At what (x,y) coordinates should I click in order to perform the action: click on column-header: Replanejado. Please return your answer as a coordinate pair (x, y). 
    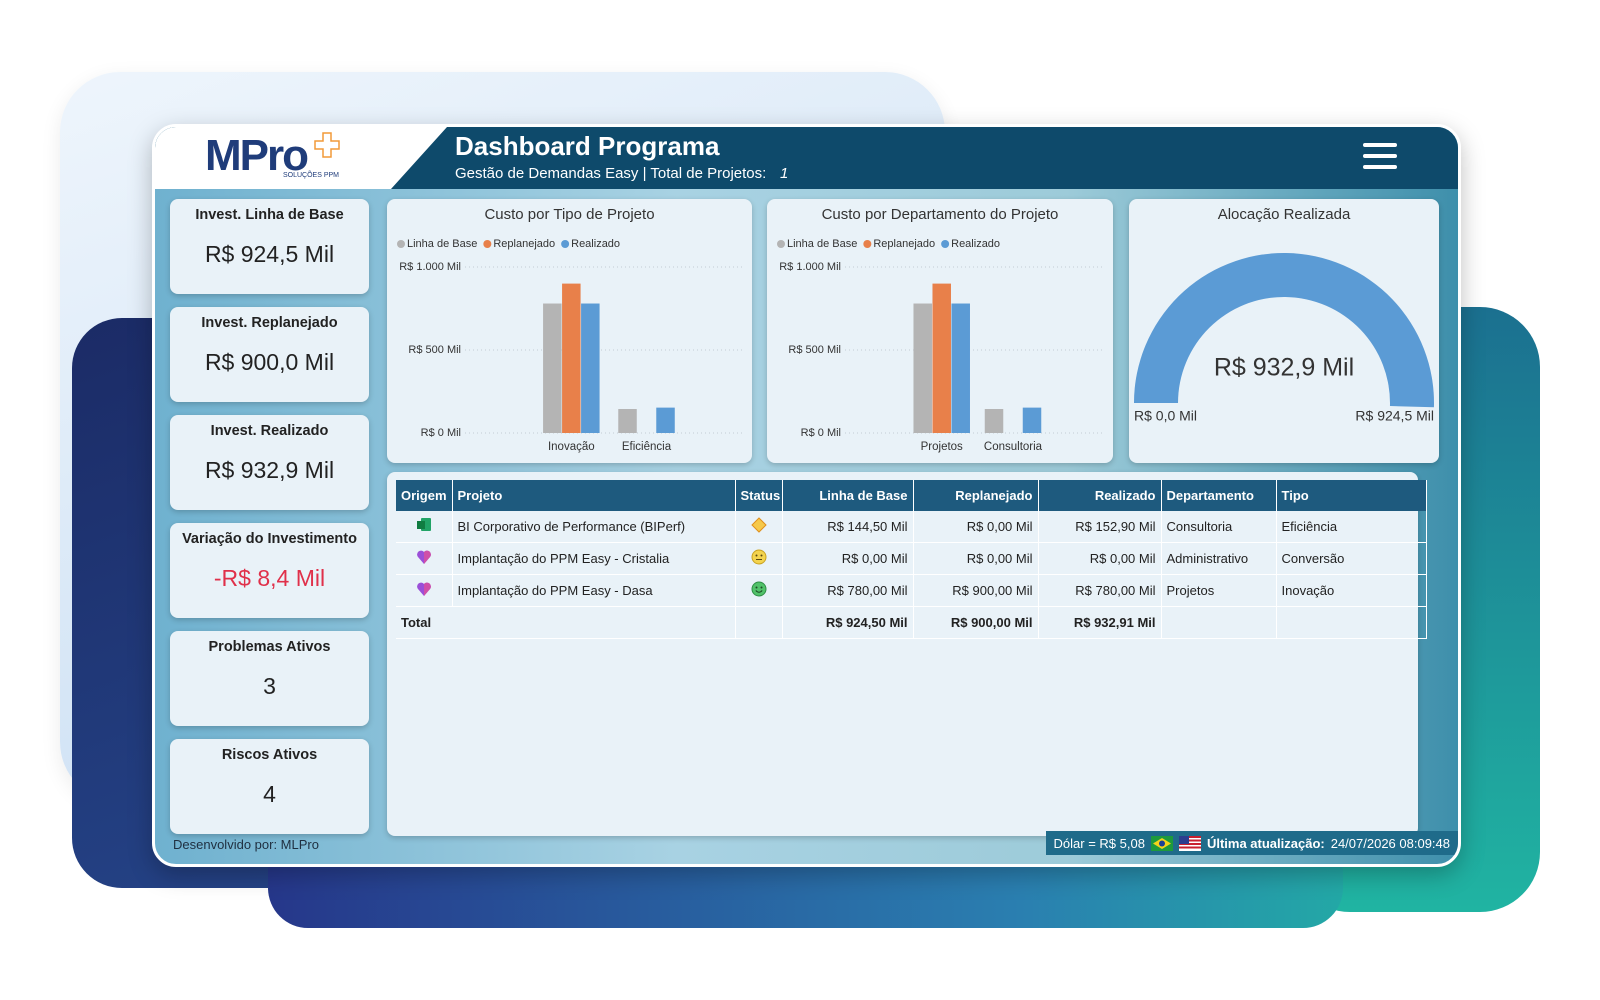
    Looking at the image, I should click on (976, 495).